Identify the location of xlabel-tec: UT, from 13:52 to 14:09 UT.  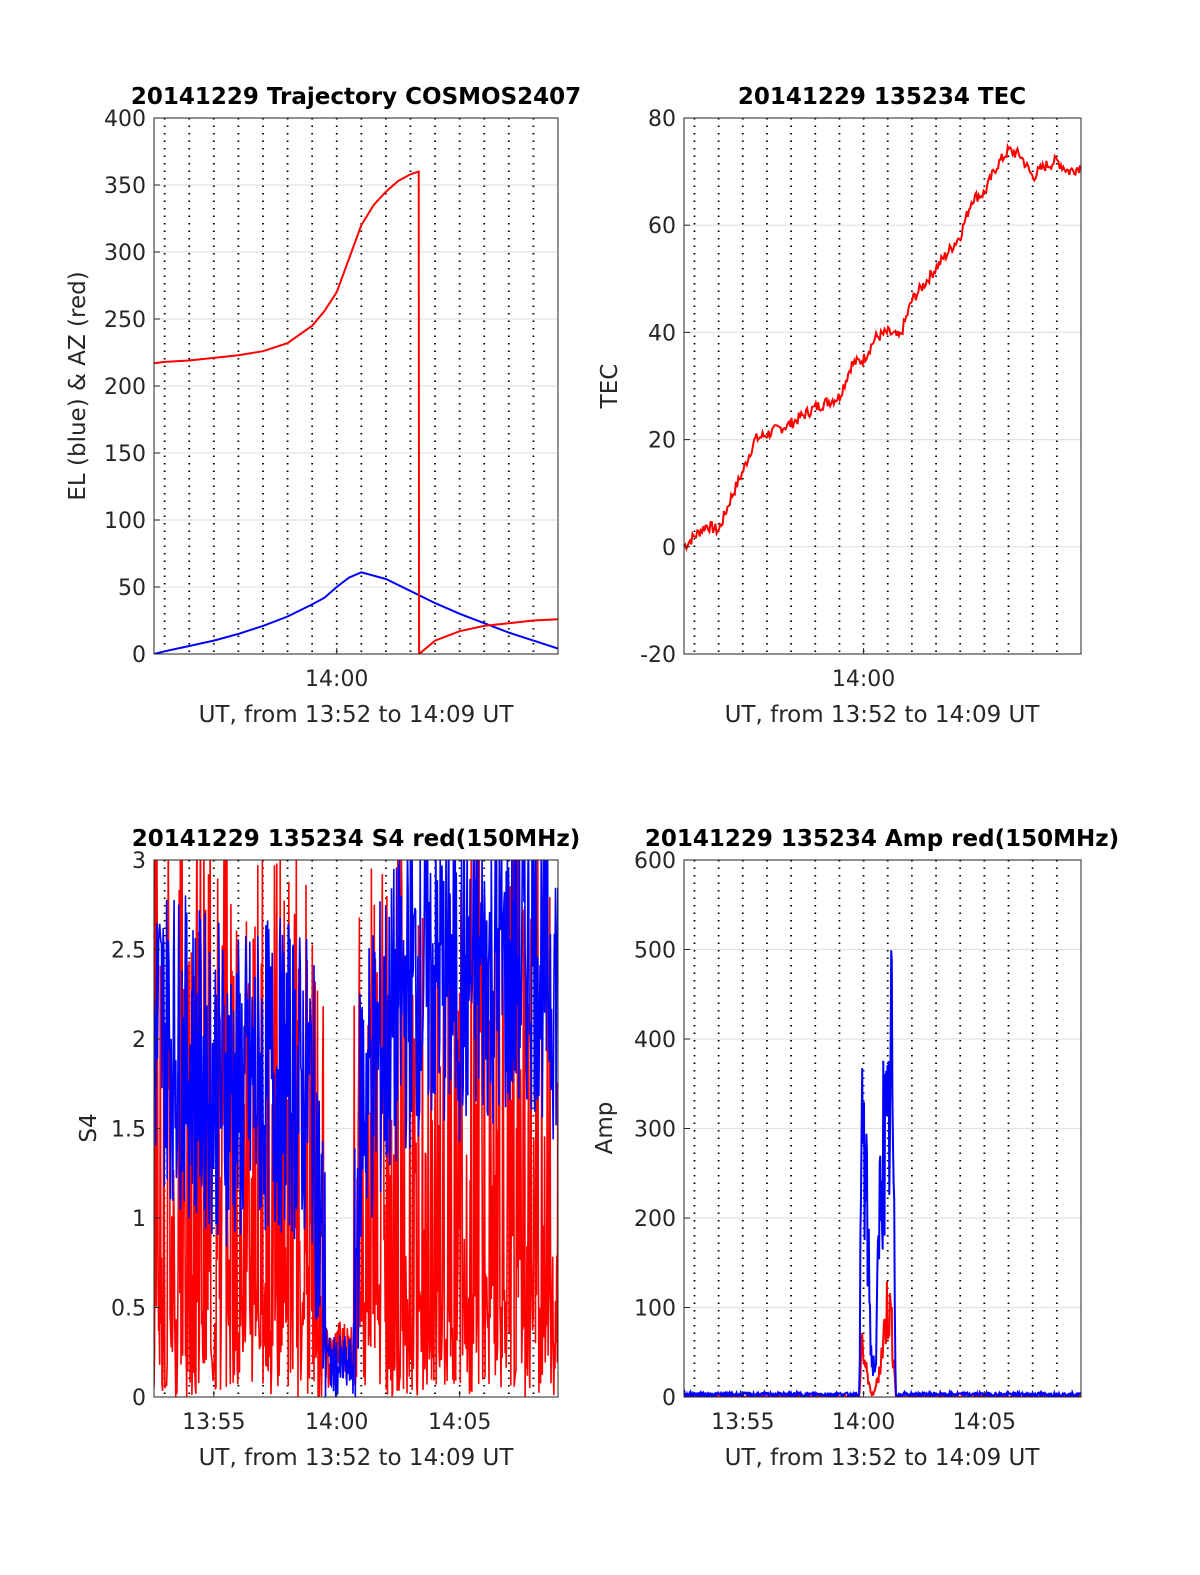
(883, 715).